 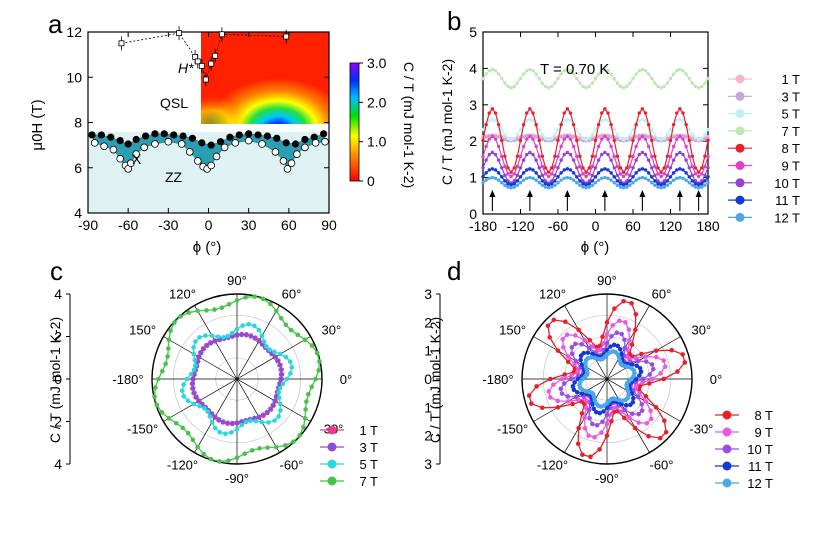 I want to click on angle-label: 0°, so click(x=716, y=379).